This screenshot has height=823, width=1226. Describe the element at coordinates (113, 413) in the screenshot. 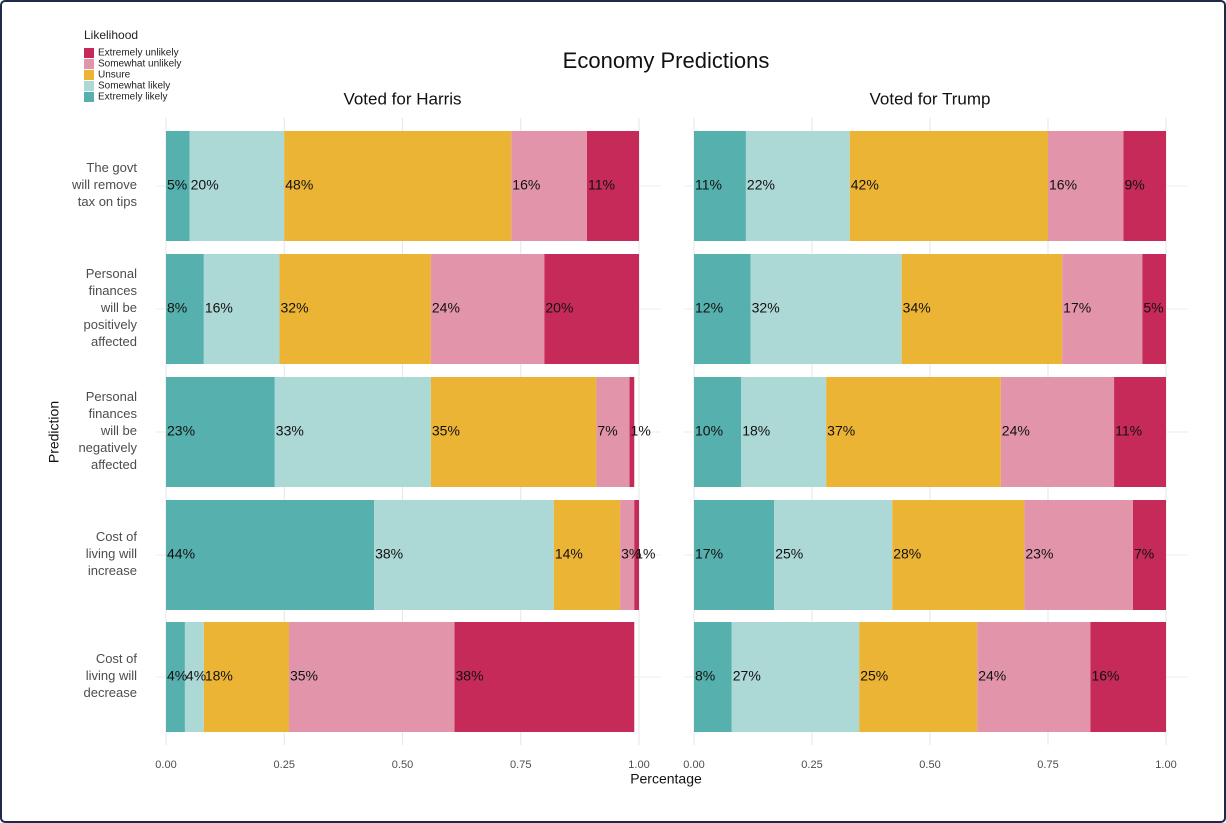

I see `y-tick-label-line: finances` at that location.